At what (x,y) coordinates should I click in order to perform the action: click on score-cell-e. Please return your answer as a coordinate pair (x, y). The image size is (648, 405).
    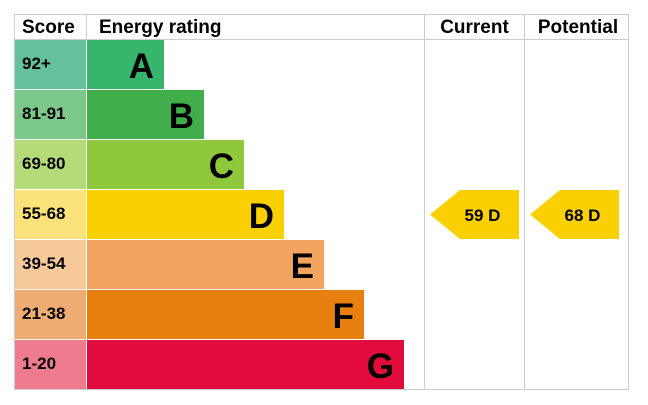
    Looking at the image, I should click on (50, 264).